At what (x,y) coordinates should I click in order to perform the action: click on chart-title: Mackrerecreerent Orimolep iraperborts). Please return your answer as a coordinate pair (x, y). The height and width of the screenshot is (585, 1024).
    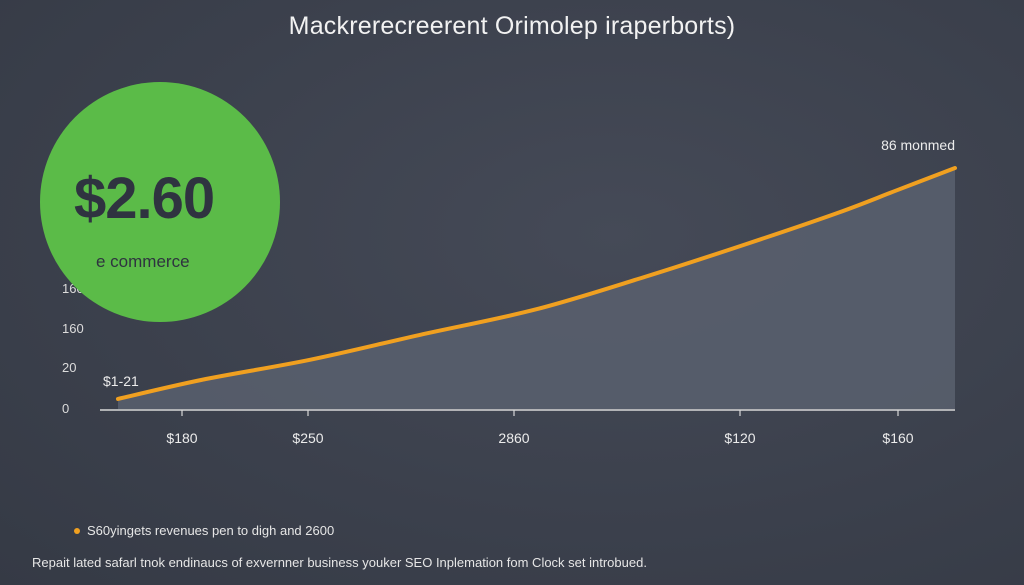
    Looking at the image, I should click on (512, 26).